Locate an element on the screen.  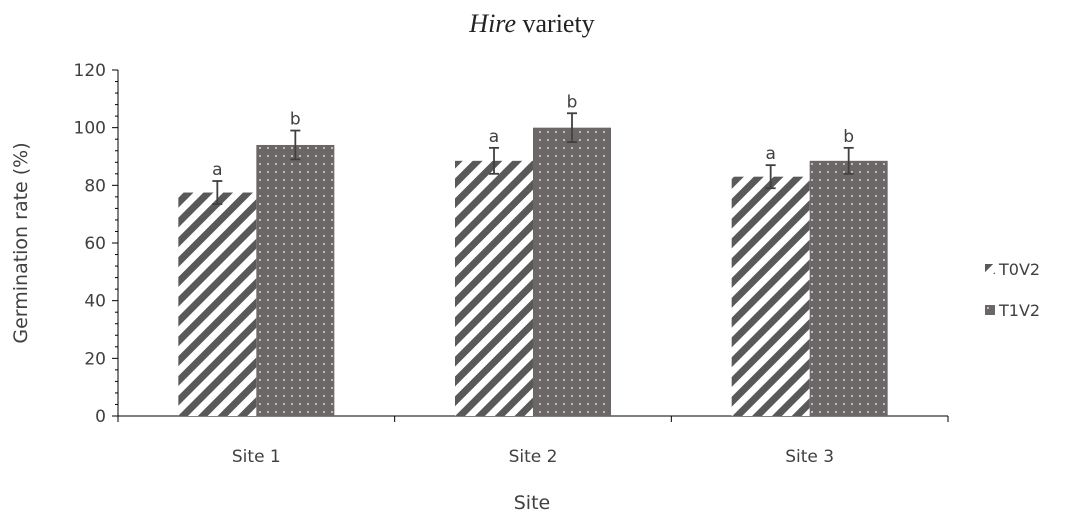
legend: T0V2 T1V2 is located at coordinates (1012, 290).